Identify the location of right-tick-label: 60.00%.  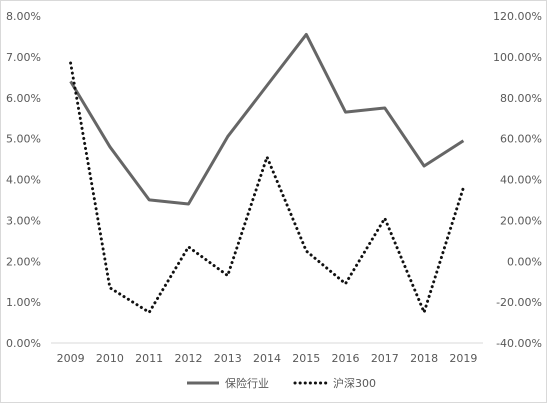
(521, 139).